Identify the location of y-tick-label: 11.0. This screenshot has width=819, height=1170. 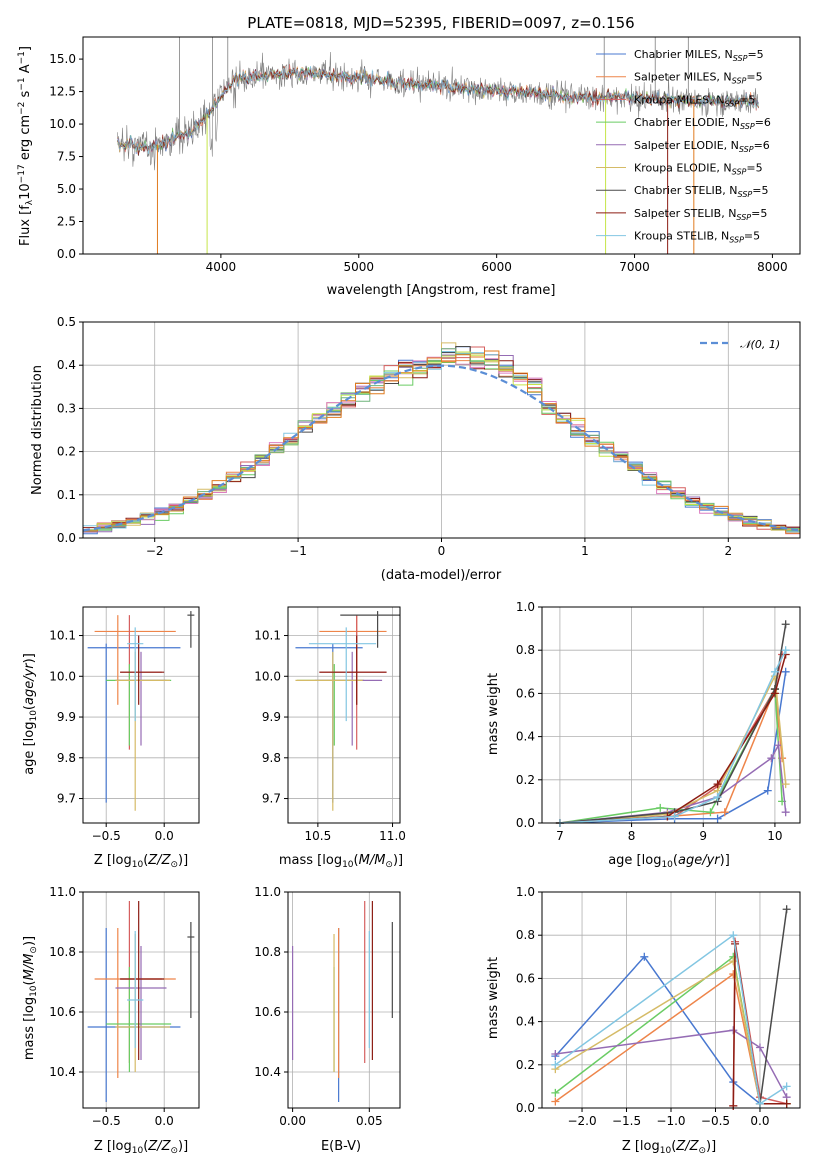
(62, 892).